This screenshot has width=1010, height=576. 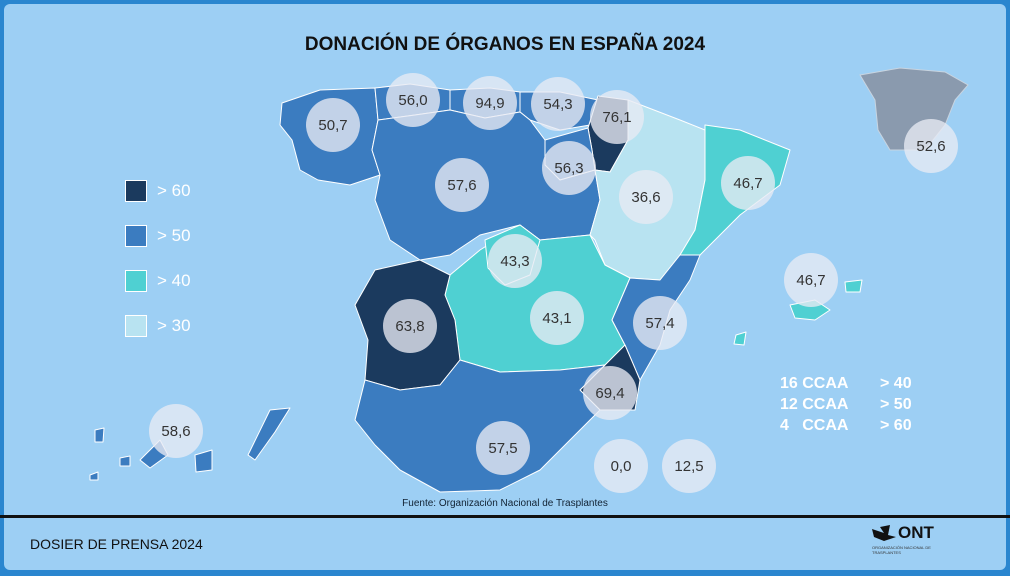 I want to click on stat-threshold: > 50, so click(x=896, y=404).